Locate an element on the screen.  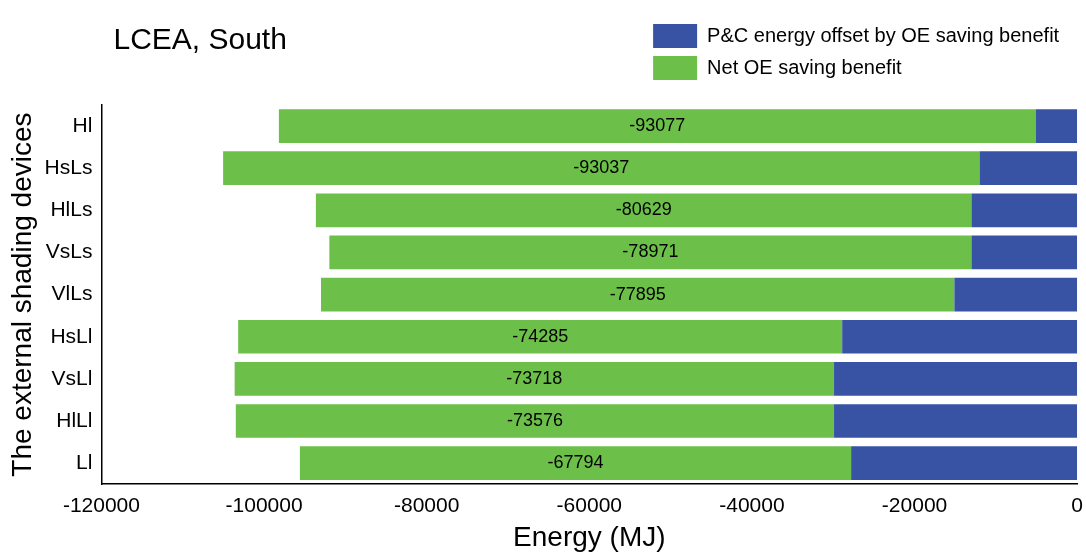
legend-label: Net OE saving benefit is located at coordinates (805, 66).